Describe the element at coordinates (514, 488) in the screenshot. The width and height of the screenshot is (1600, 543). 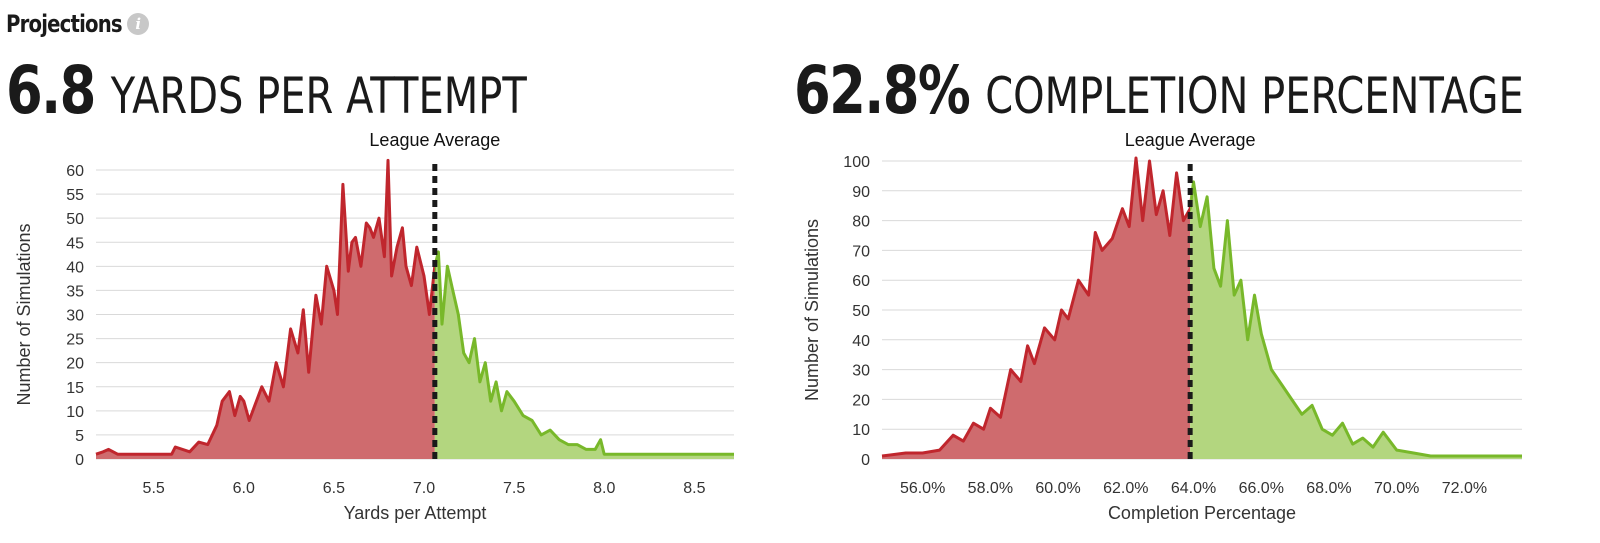
I see `x-tick-label: 7.5` at that location.